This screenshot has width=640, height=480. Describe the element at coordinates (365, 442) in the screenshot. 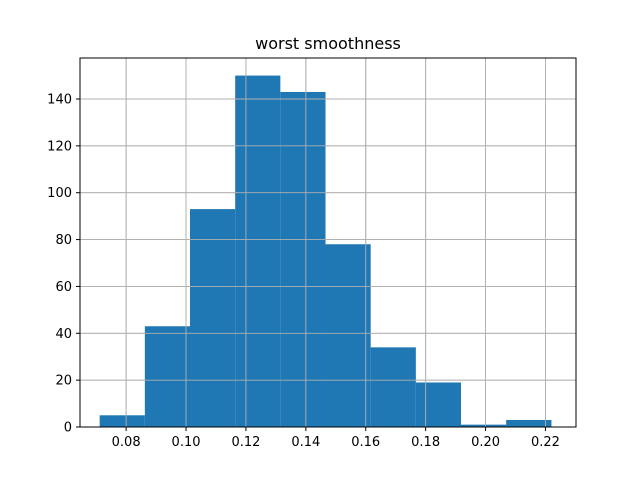

I see `x-tick-label: 0.16` at that location.